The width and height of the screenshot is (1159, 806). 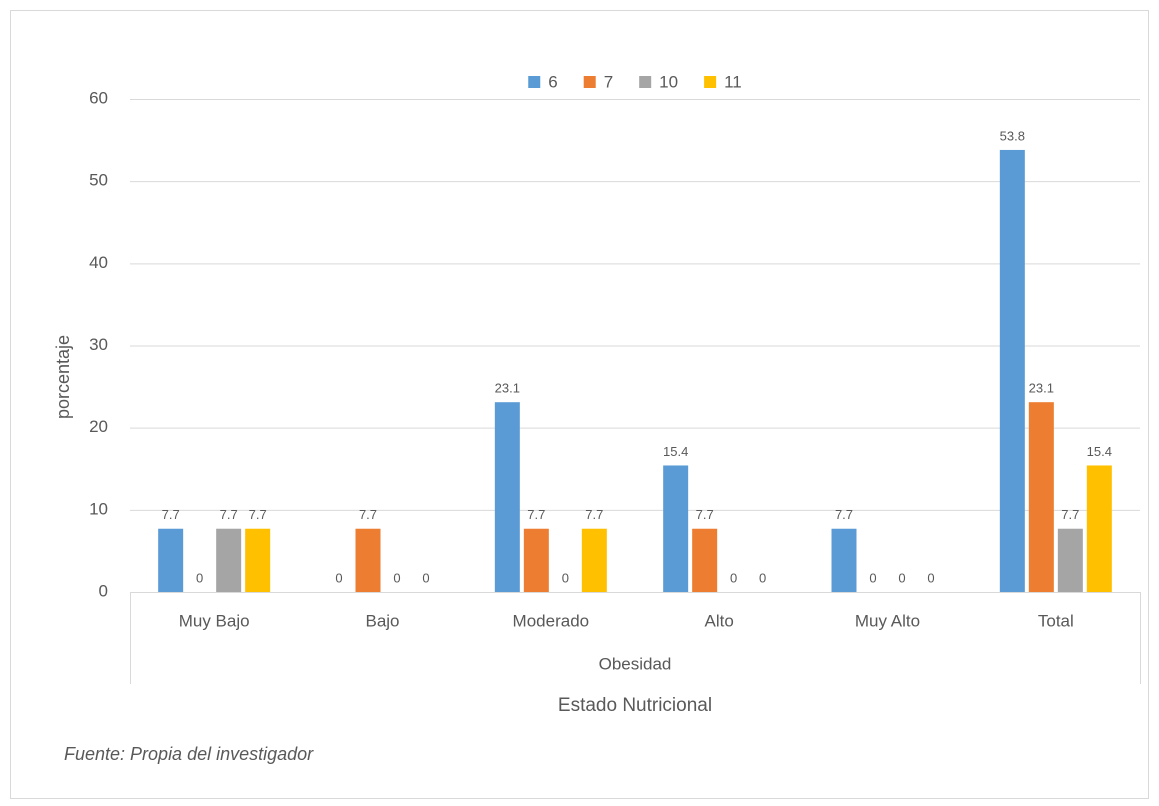 I want to click on legend-label: 10, so click(x=668, y=81).